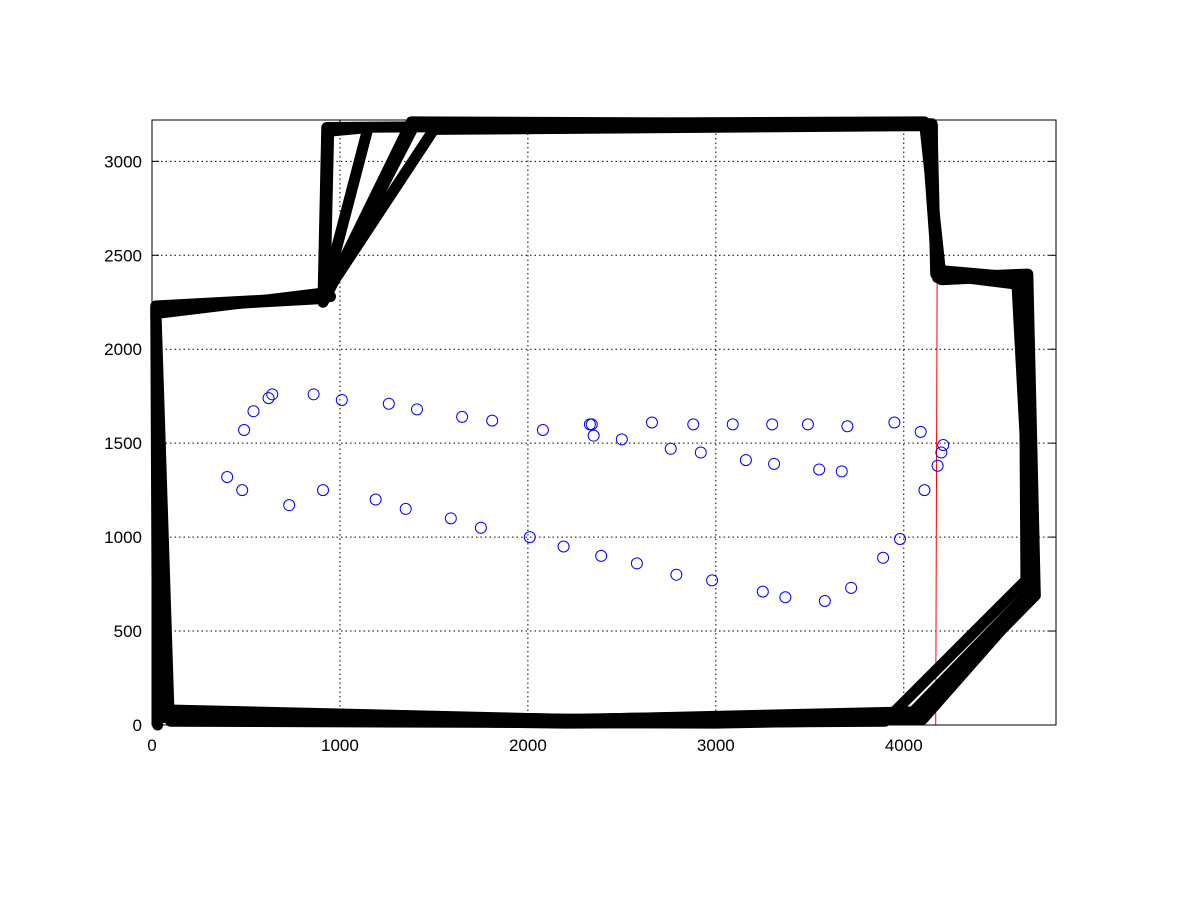 Image resolution: width=1200 pixels, height=907 pixels. What do you see at coordinates (123, 161) in the screenshot?
I see `y-tick-label: 3000` at bounding box center [123, 161].